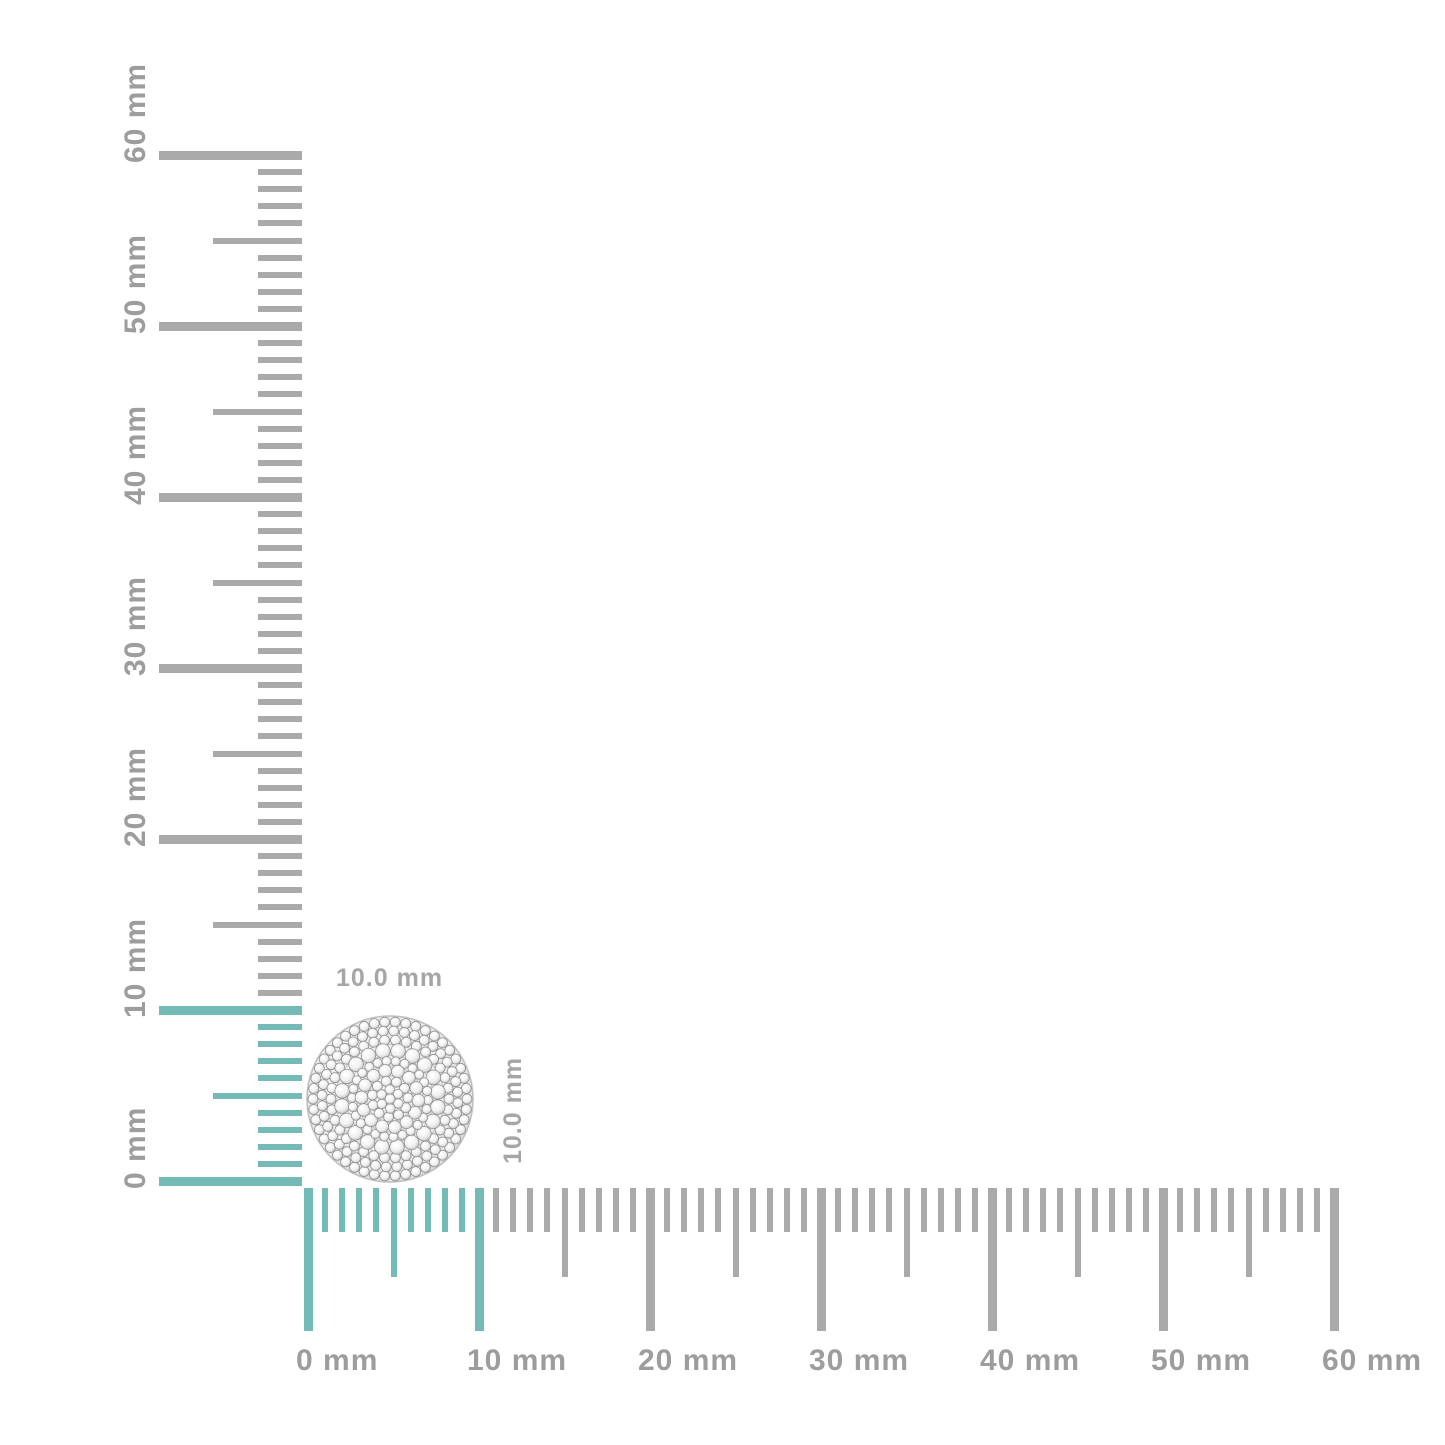  I want to click on horizontal-ruler-label: 50 mm, so click(1201, 1360).